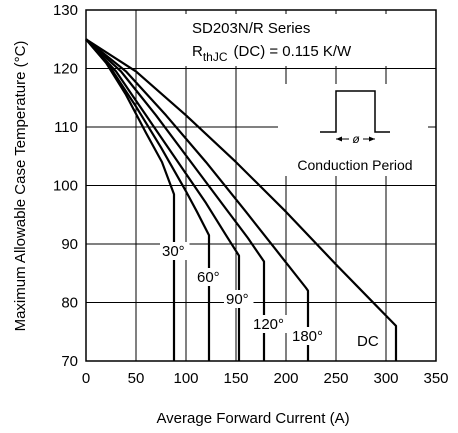 This screenshot has width=458, height=433. Describe the element at coordinates (65, 69) in the screenshot. I see `y-tick-label: 120` at that location.